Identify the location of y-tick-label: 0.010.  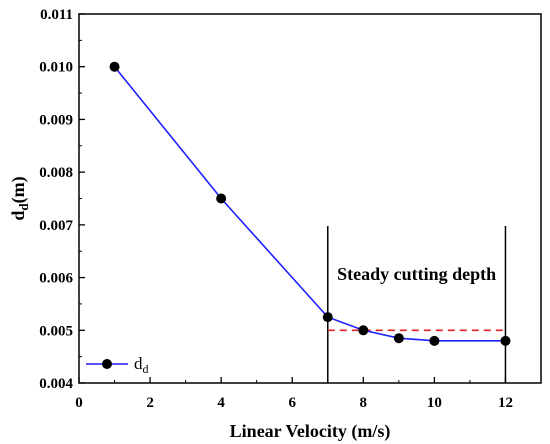
(56, 68).